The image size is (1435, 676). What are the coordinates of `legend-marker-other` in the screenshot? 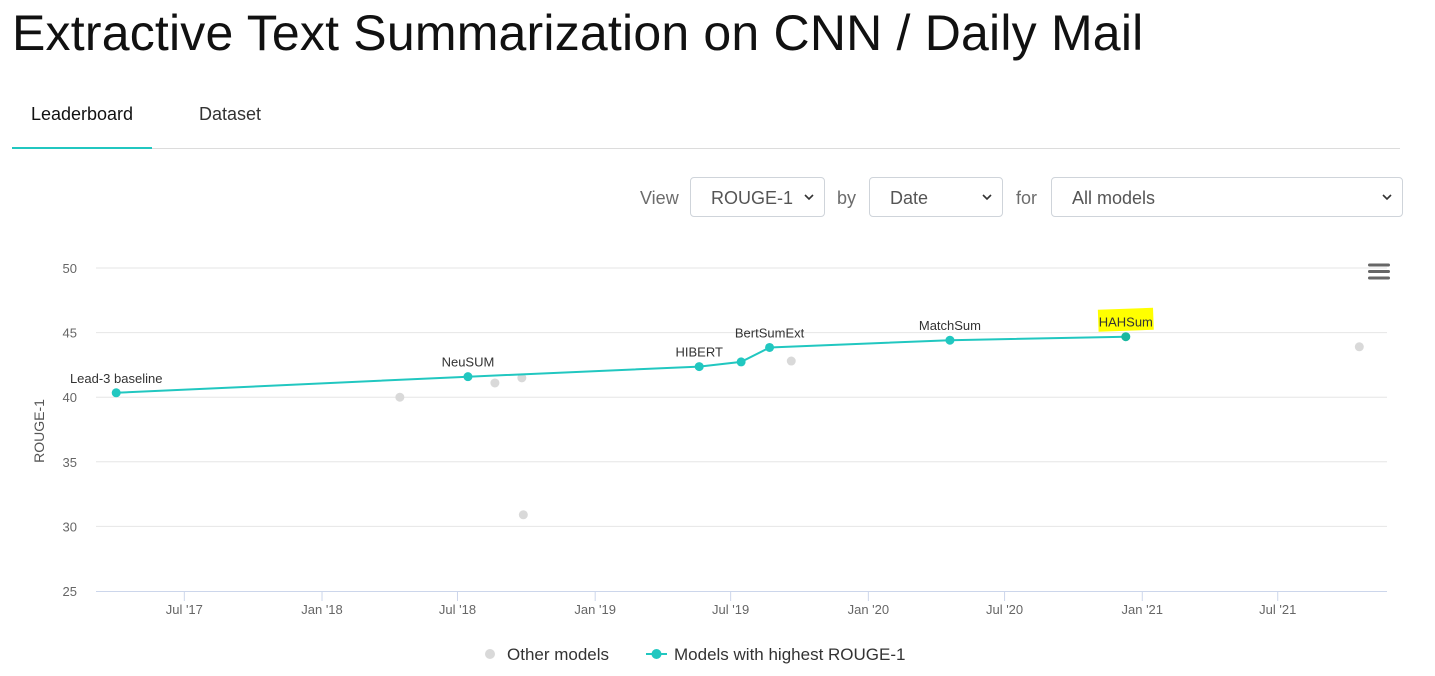 It's located at (490, 654).